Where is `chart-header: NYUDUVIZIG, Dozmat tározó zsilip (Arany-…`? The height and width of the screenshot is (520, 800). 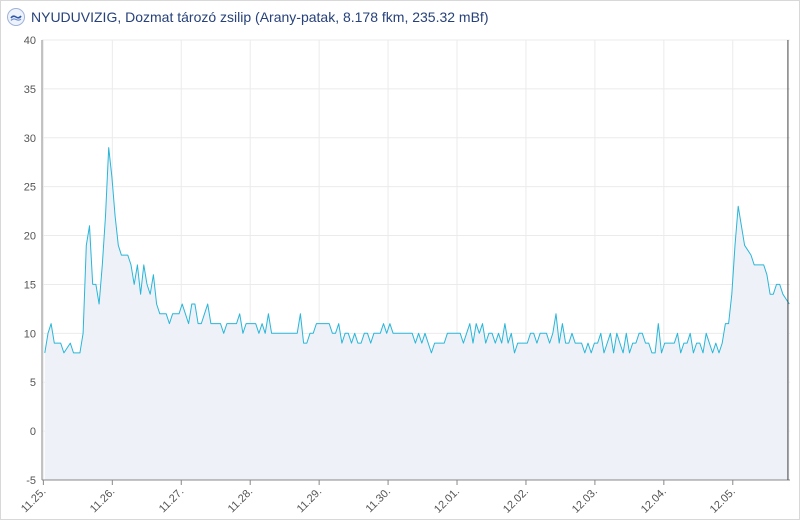 chart-header: NYUDUVIZIG, Dozmat tározó zsilip (Arany-… is located at coordinates (248, 17).